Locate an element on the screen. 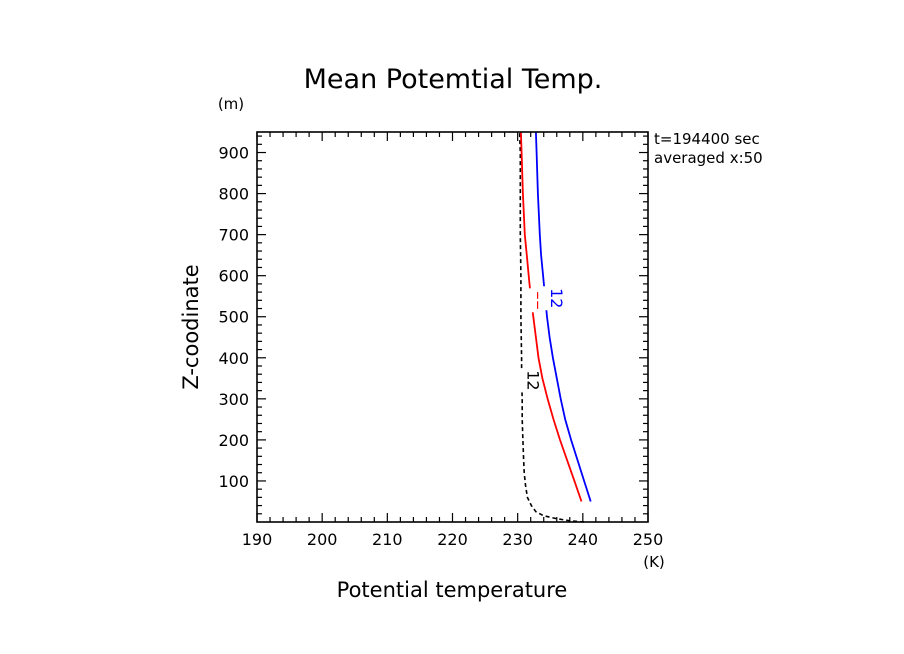 This screenshot has width=904, height=654. y-tick-label: 800 is located at coordinates (233, 194).